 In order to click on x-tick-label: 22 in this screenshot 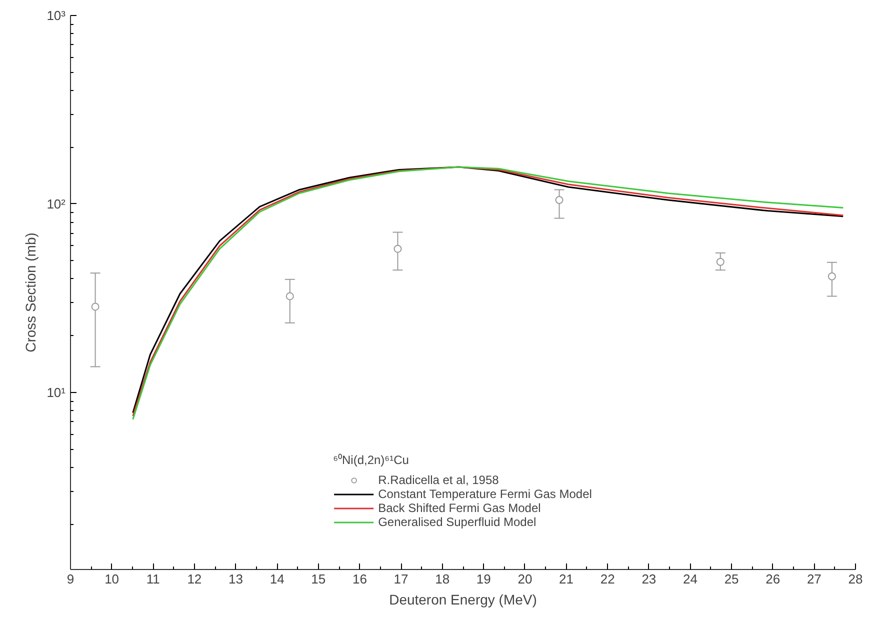, I will do `click(607, 579)`.